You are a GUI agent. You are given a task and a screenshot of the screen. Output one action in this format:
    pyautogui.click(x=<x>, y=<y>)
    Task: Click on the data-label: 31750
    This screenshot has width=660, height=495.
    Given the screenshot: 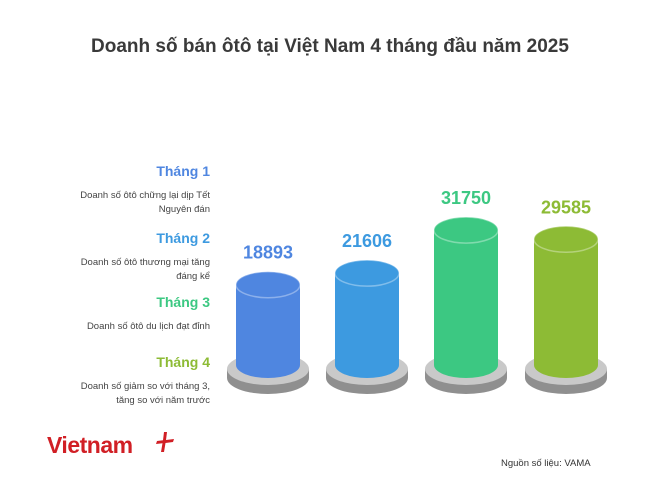 What is the action you would take?
    pyautogui.click(x=466, y=198)
    